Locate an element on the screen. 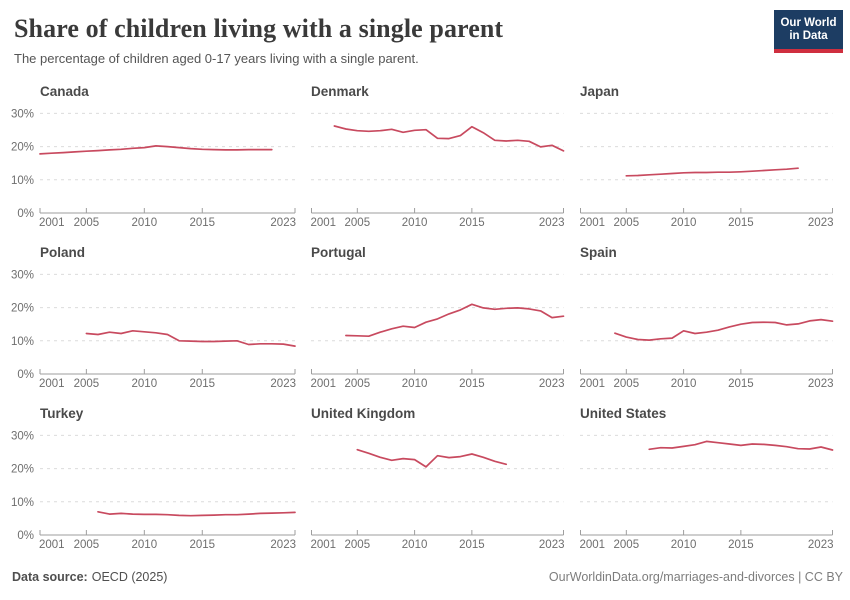 This screenshot has width=850, height=600. chart-cell-united-states: United States 2001 2005 2010 2015 2023 is located at coordinates (707, 480).